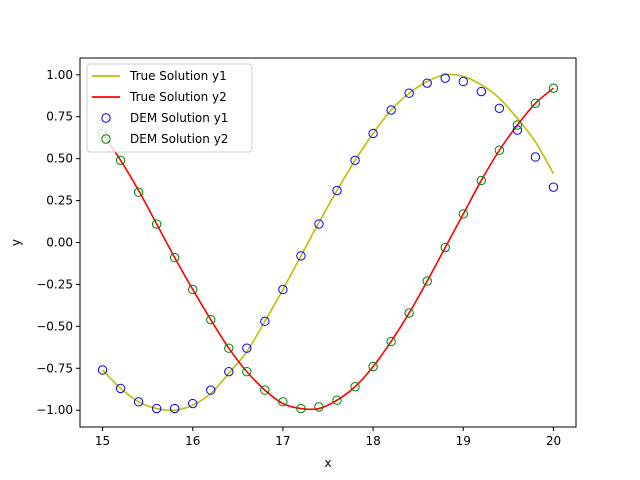 This screenshot has height=480, width=640. I want to click on x-axis-ticks: 15 16 17 18 19 20, so click(328, 437).